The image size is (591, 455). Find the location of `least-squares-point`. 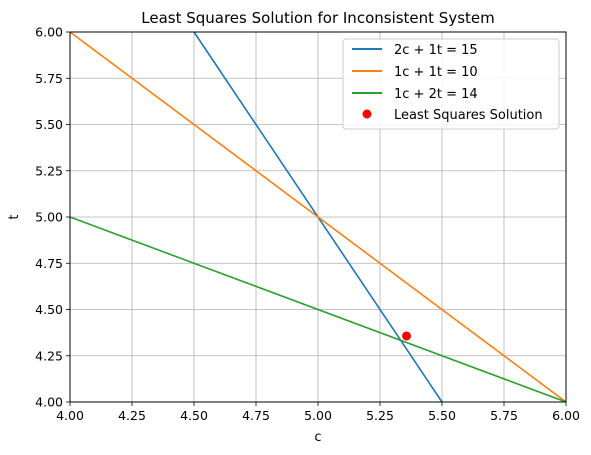

least-squares-point is located at coordinates (407, 336).